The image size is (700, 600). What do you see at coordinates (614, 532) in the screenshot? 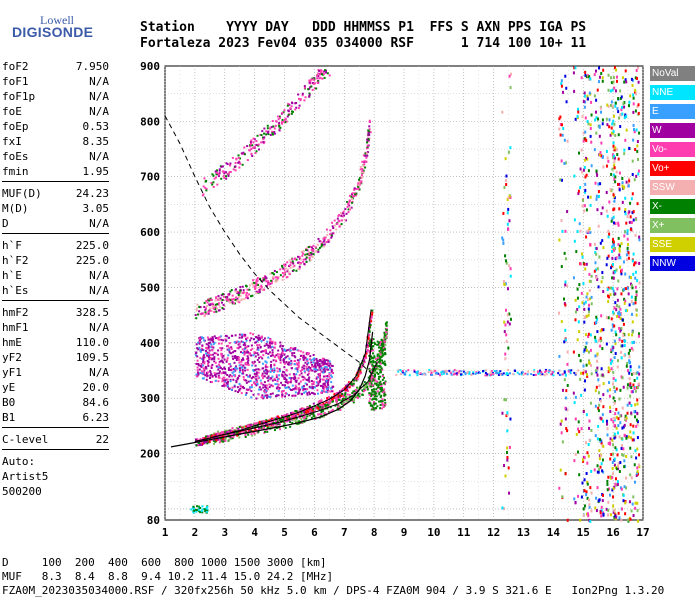
I see `x-tick-label: 16` at bounding box center [614, 532].